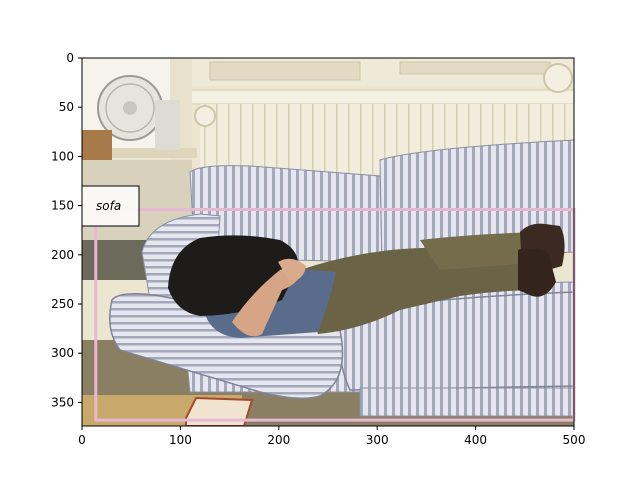 The height and width of the screenshot is (480, 640). What do you see at coordinates (62, 206) in the screenshot?
I see `y-tick-label: 150` at bounding box center [62, 206].